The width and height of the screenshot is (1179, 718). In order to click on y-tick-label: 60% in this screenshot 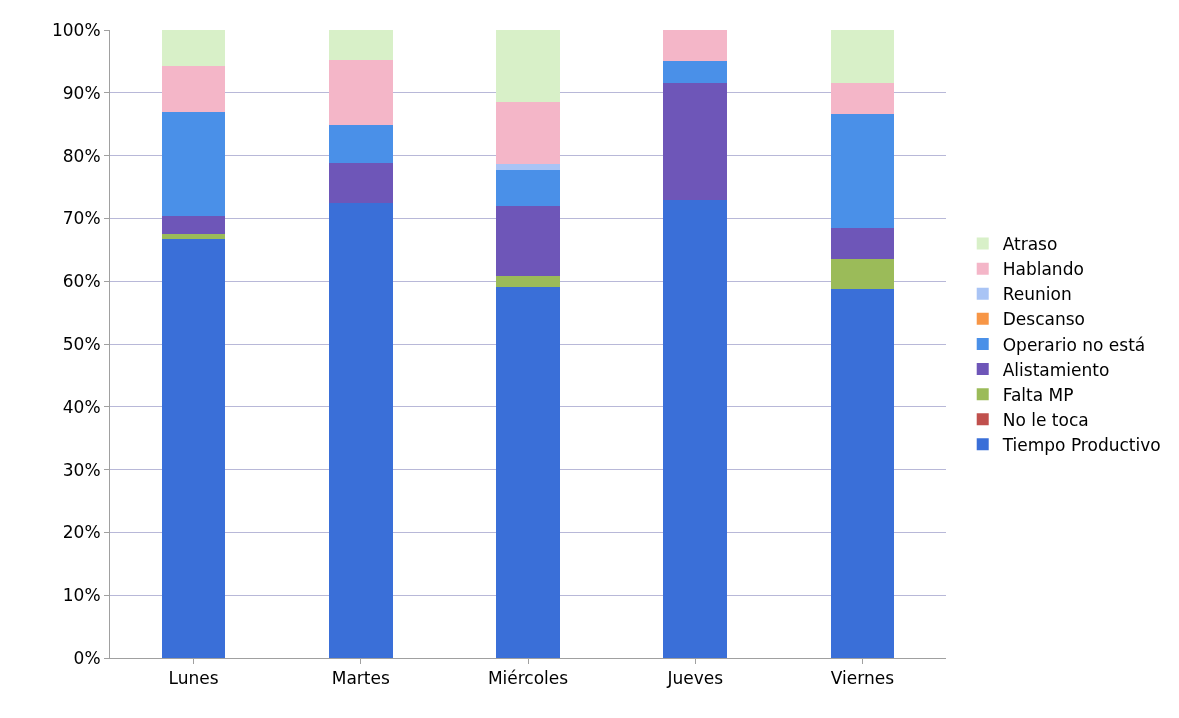, I will do `click(81, 281)`.